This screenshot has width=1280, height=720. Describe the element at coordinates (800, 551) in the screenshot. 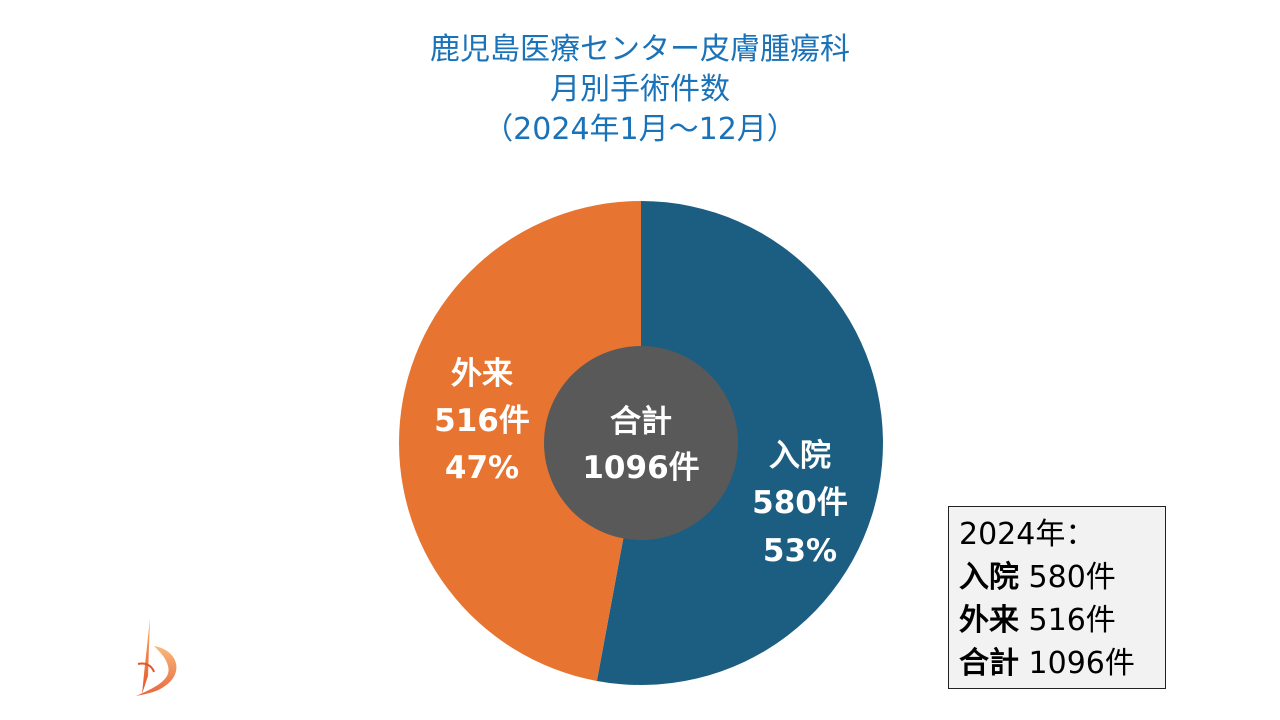

I see `slice-label-inpatient-percent: 53%` at that location.